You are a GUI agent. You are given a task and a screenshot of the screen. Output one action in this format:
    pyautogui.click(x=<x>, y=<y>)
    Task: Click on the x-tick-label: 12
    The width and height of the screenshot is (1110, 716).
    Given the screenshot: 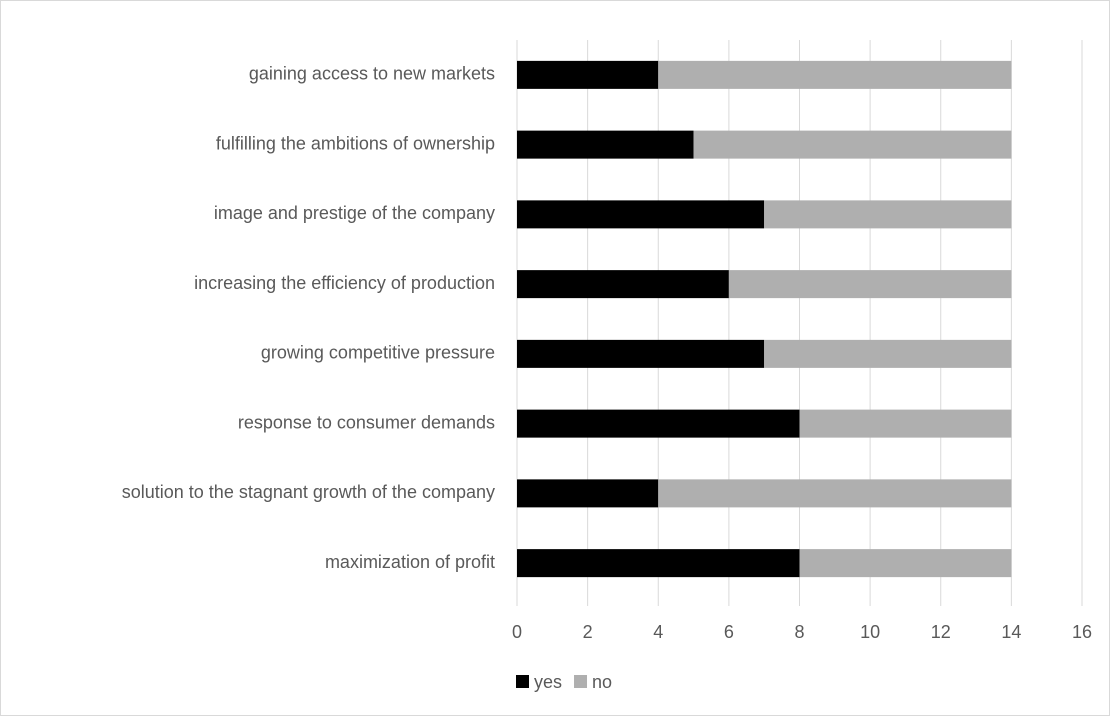 What is the action you would take?
    pyautogui.click(x=941, y=632)
    